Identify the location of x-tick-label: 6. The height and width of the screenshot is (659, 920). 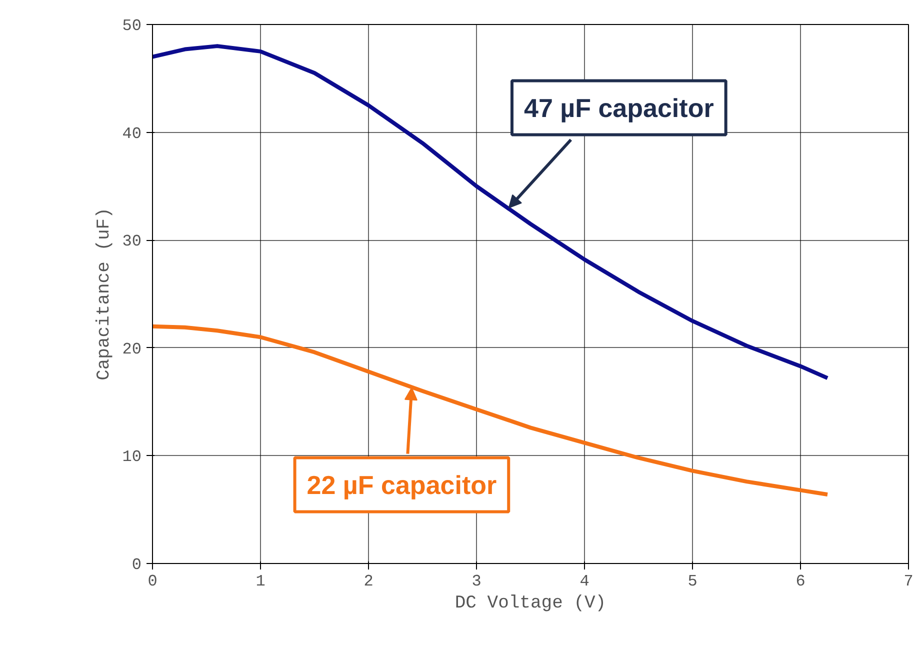
(801, 581).